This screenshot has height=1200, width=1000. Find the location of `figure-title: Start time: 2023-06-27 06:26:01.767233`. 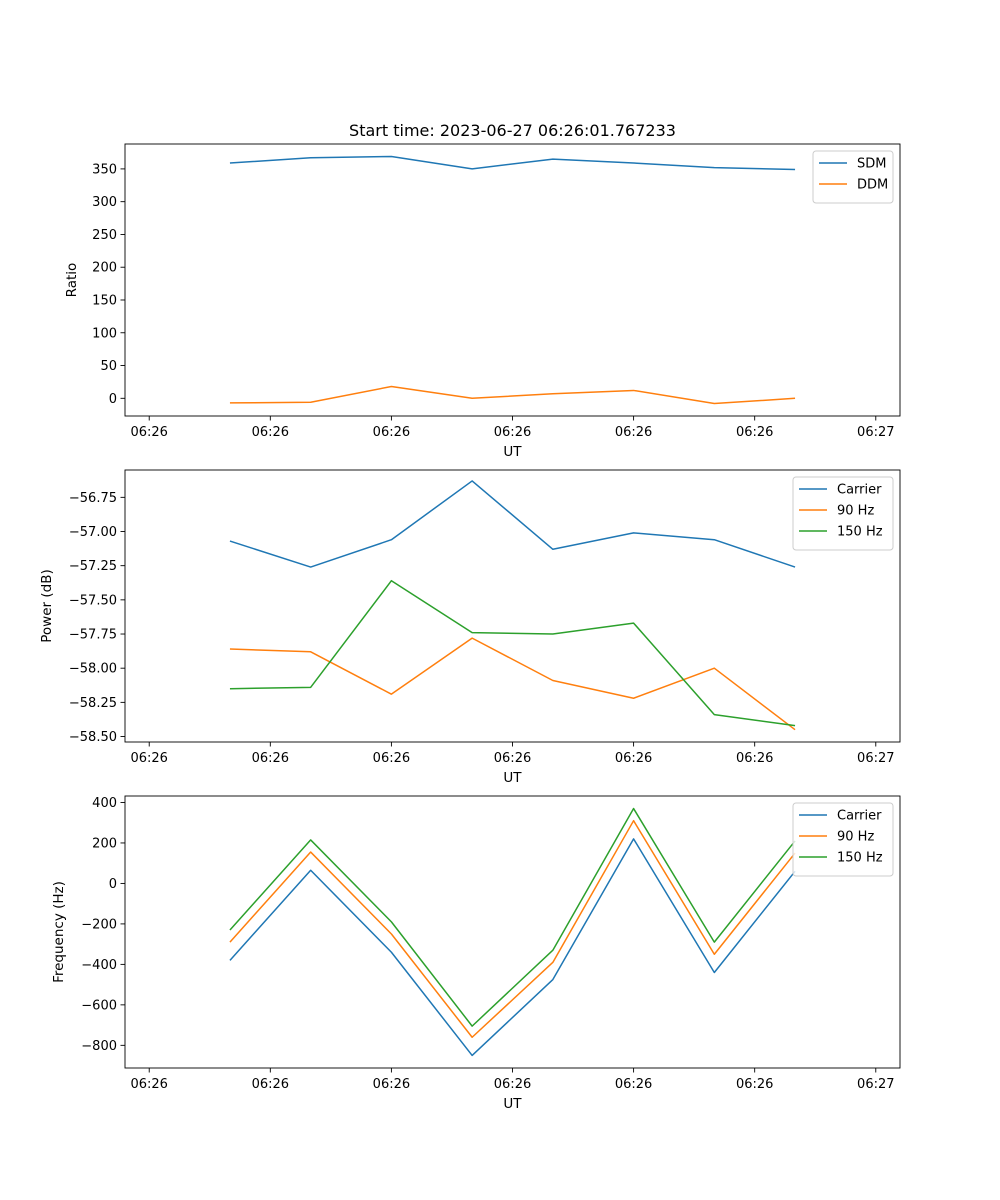

figure-title: Start time: 2023-06-27 06:26:01.767233 is located at coordinates (512, 130).